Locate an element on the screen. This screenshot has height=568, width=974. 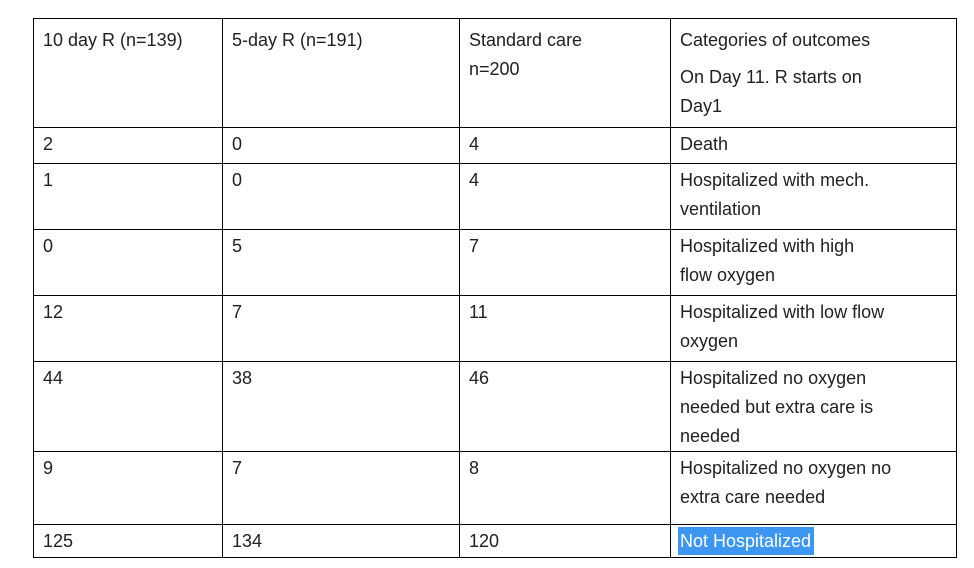
cell-10day-highflow: 0 is located at coordinates (128, 262).